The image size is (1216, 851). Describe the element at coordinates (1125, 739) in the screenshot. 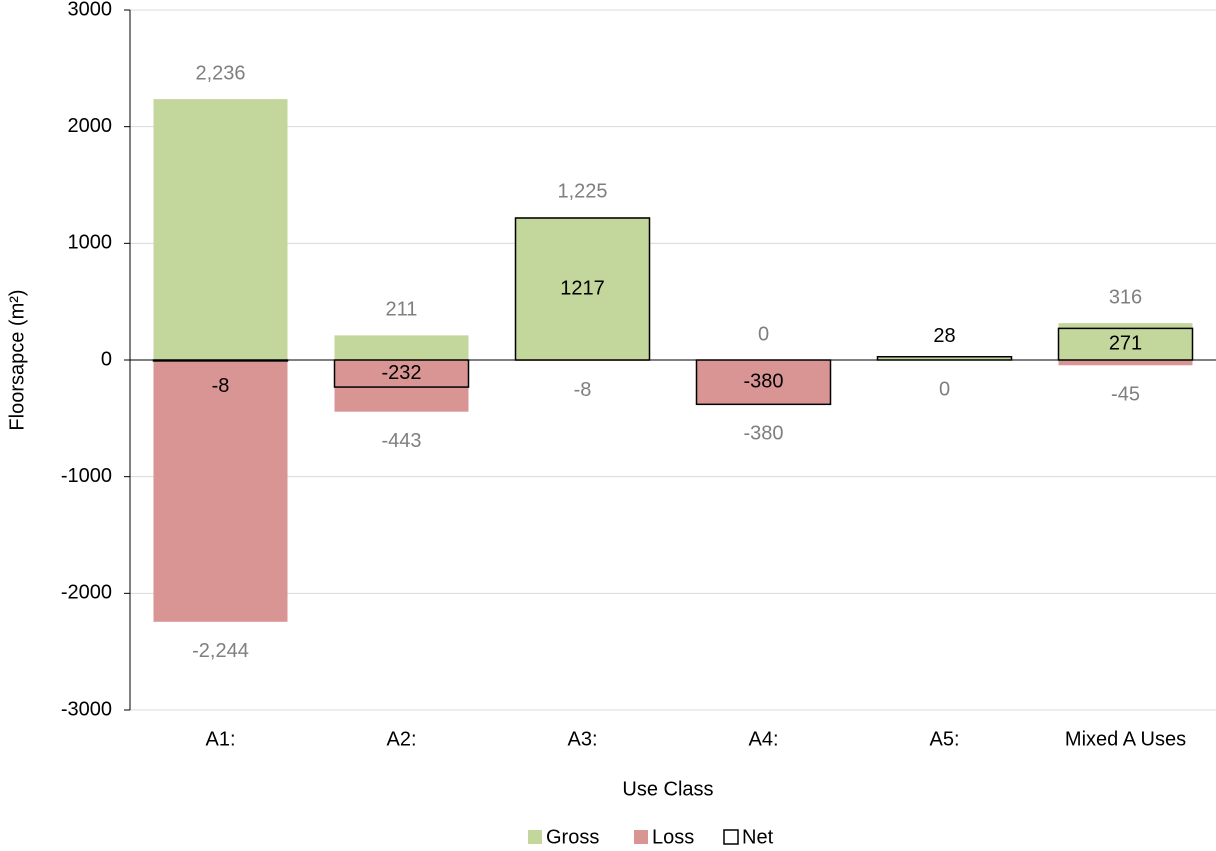

I see `x-tick-label: Mixed A Uses` at that location.